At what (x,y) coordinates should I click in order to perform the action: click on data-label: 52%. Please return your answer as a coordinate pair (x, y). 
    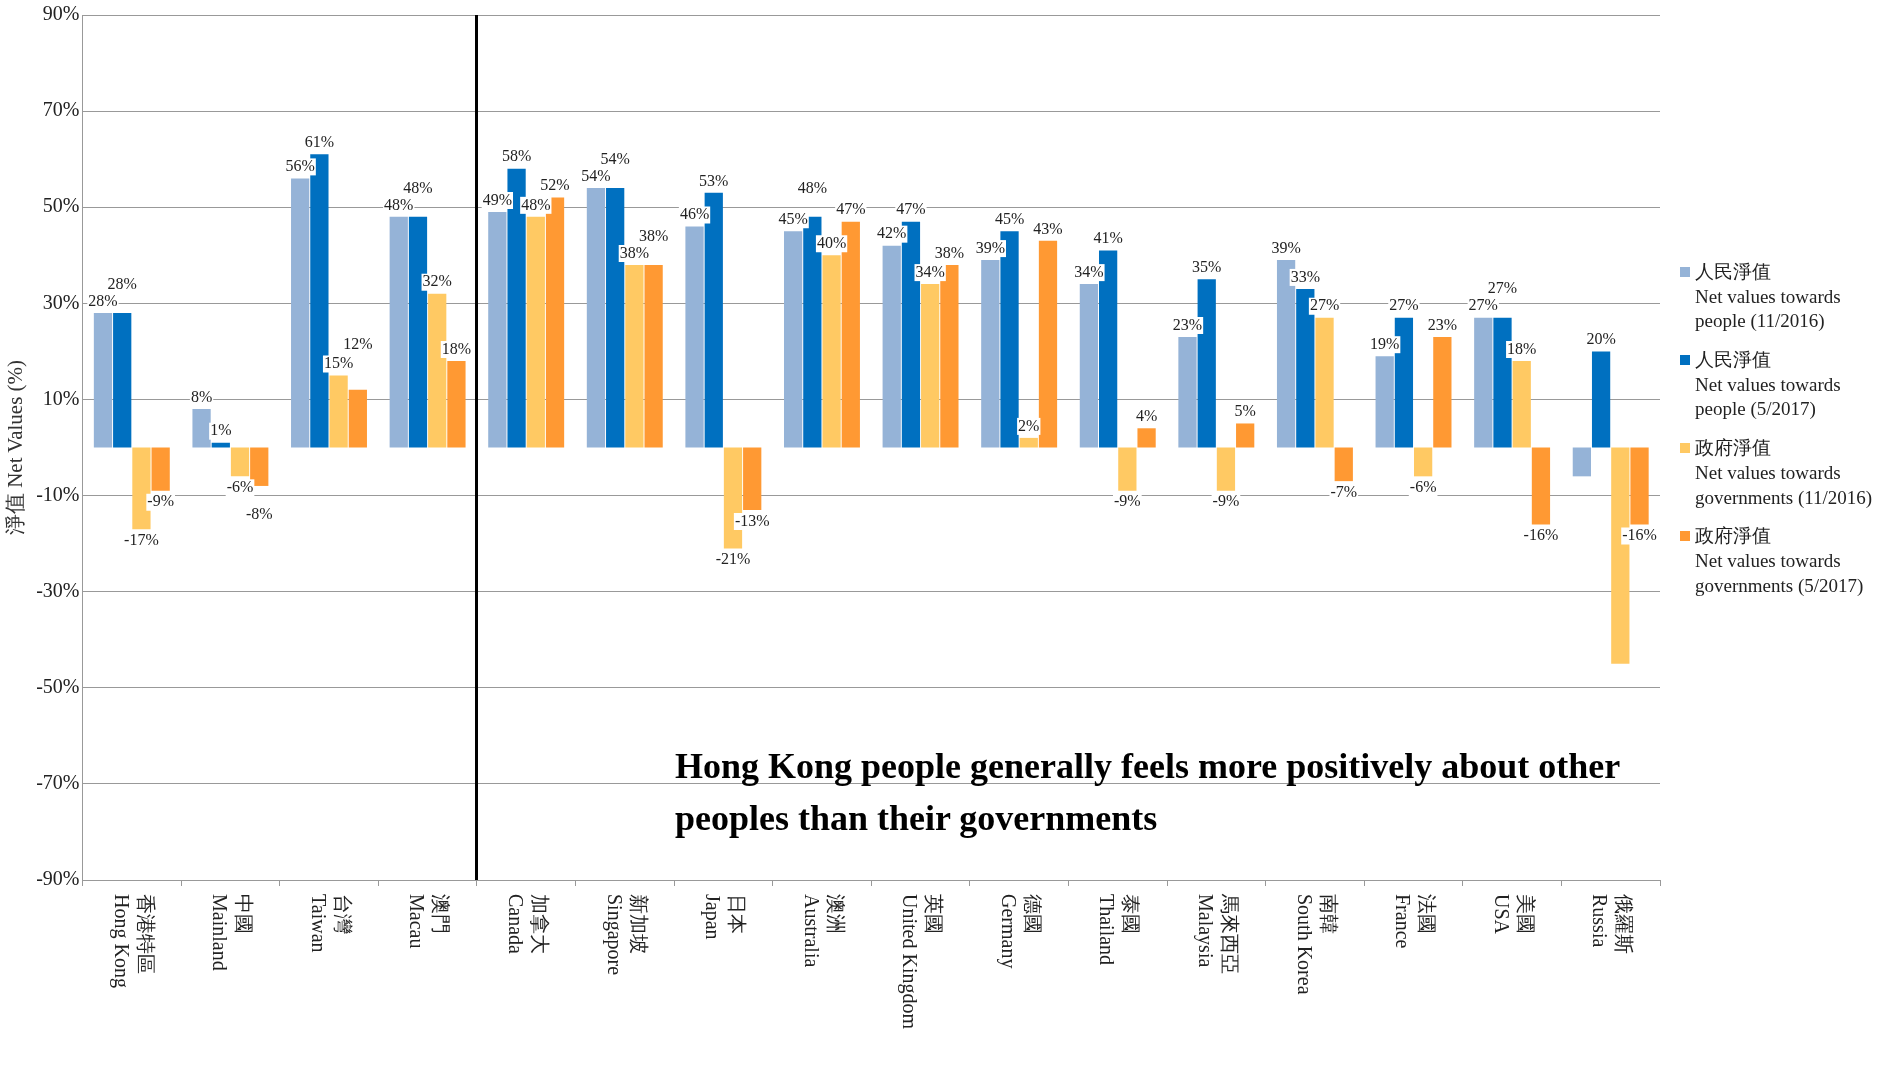
    Looking at the image, I should click on (555, 185).